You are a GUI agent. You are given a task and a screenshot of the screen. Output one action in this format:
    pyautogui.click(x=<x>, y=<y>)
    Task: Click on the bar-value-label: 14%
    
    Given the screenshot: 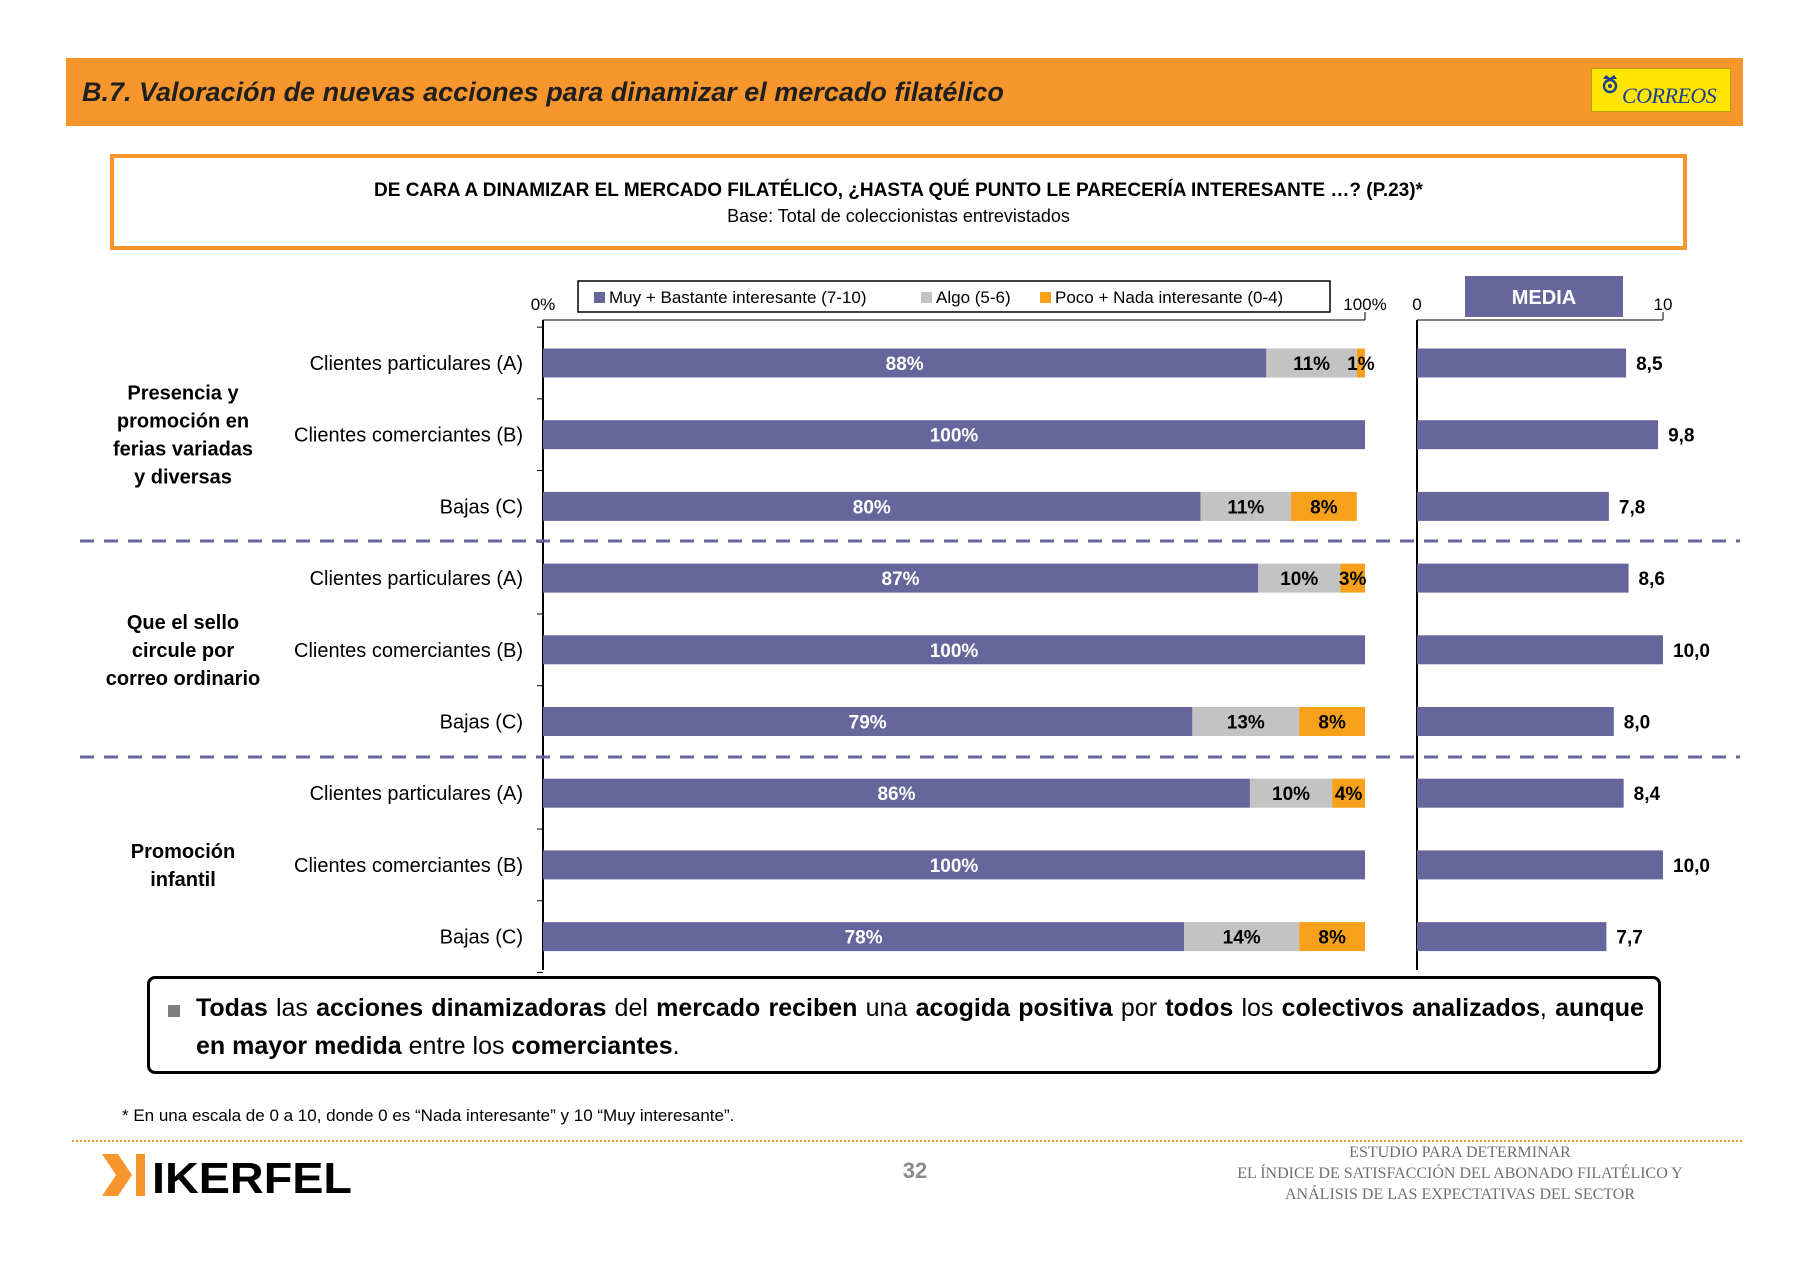 What is the action you would take?
    pyautogui.click(x=1242, y=938)
    